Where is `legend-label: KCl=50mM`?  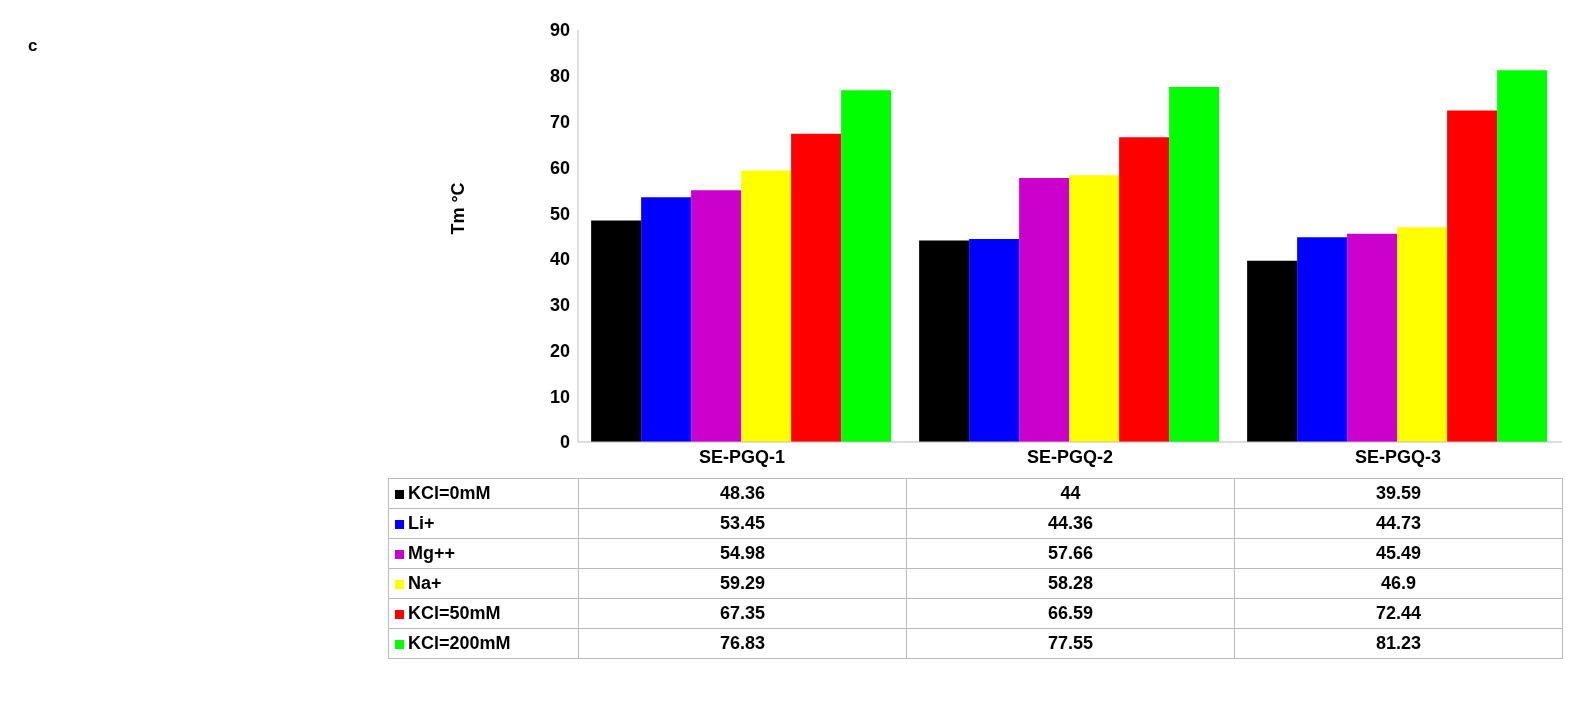 legend-label: KCl=50mM is located at coordinates (483, 613).